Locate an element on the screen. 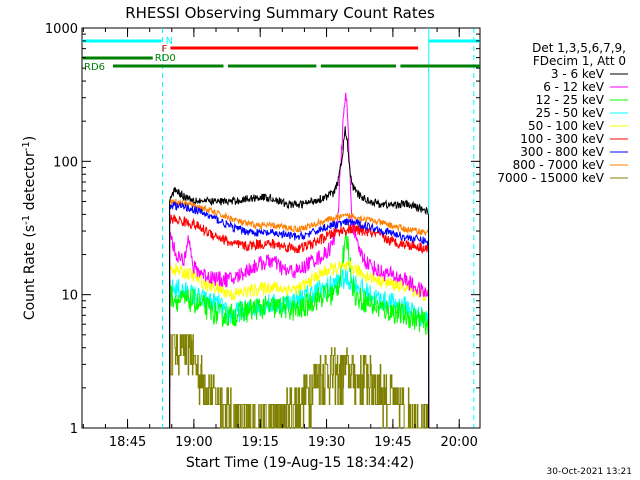  x-tick-label-5: 20:00 is located at coordinates (458, 442).